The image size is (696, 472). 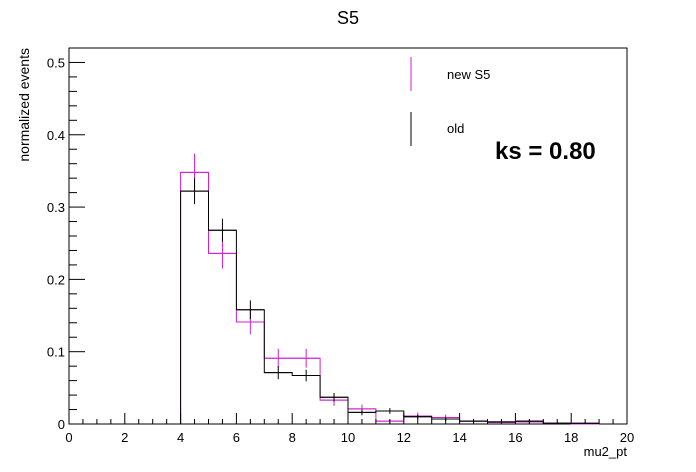 I want to click on x-tick-label: 20, so click(x=627, y=437).